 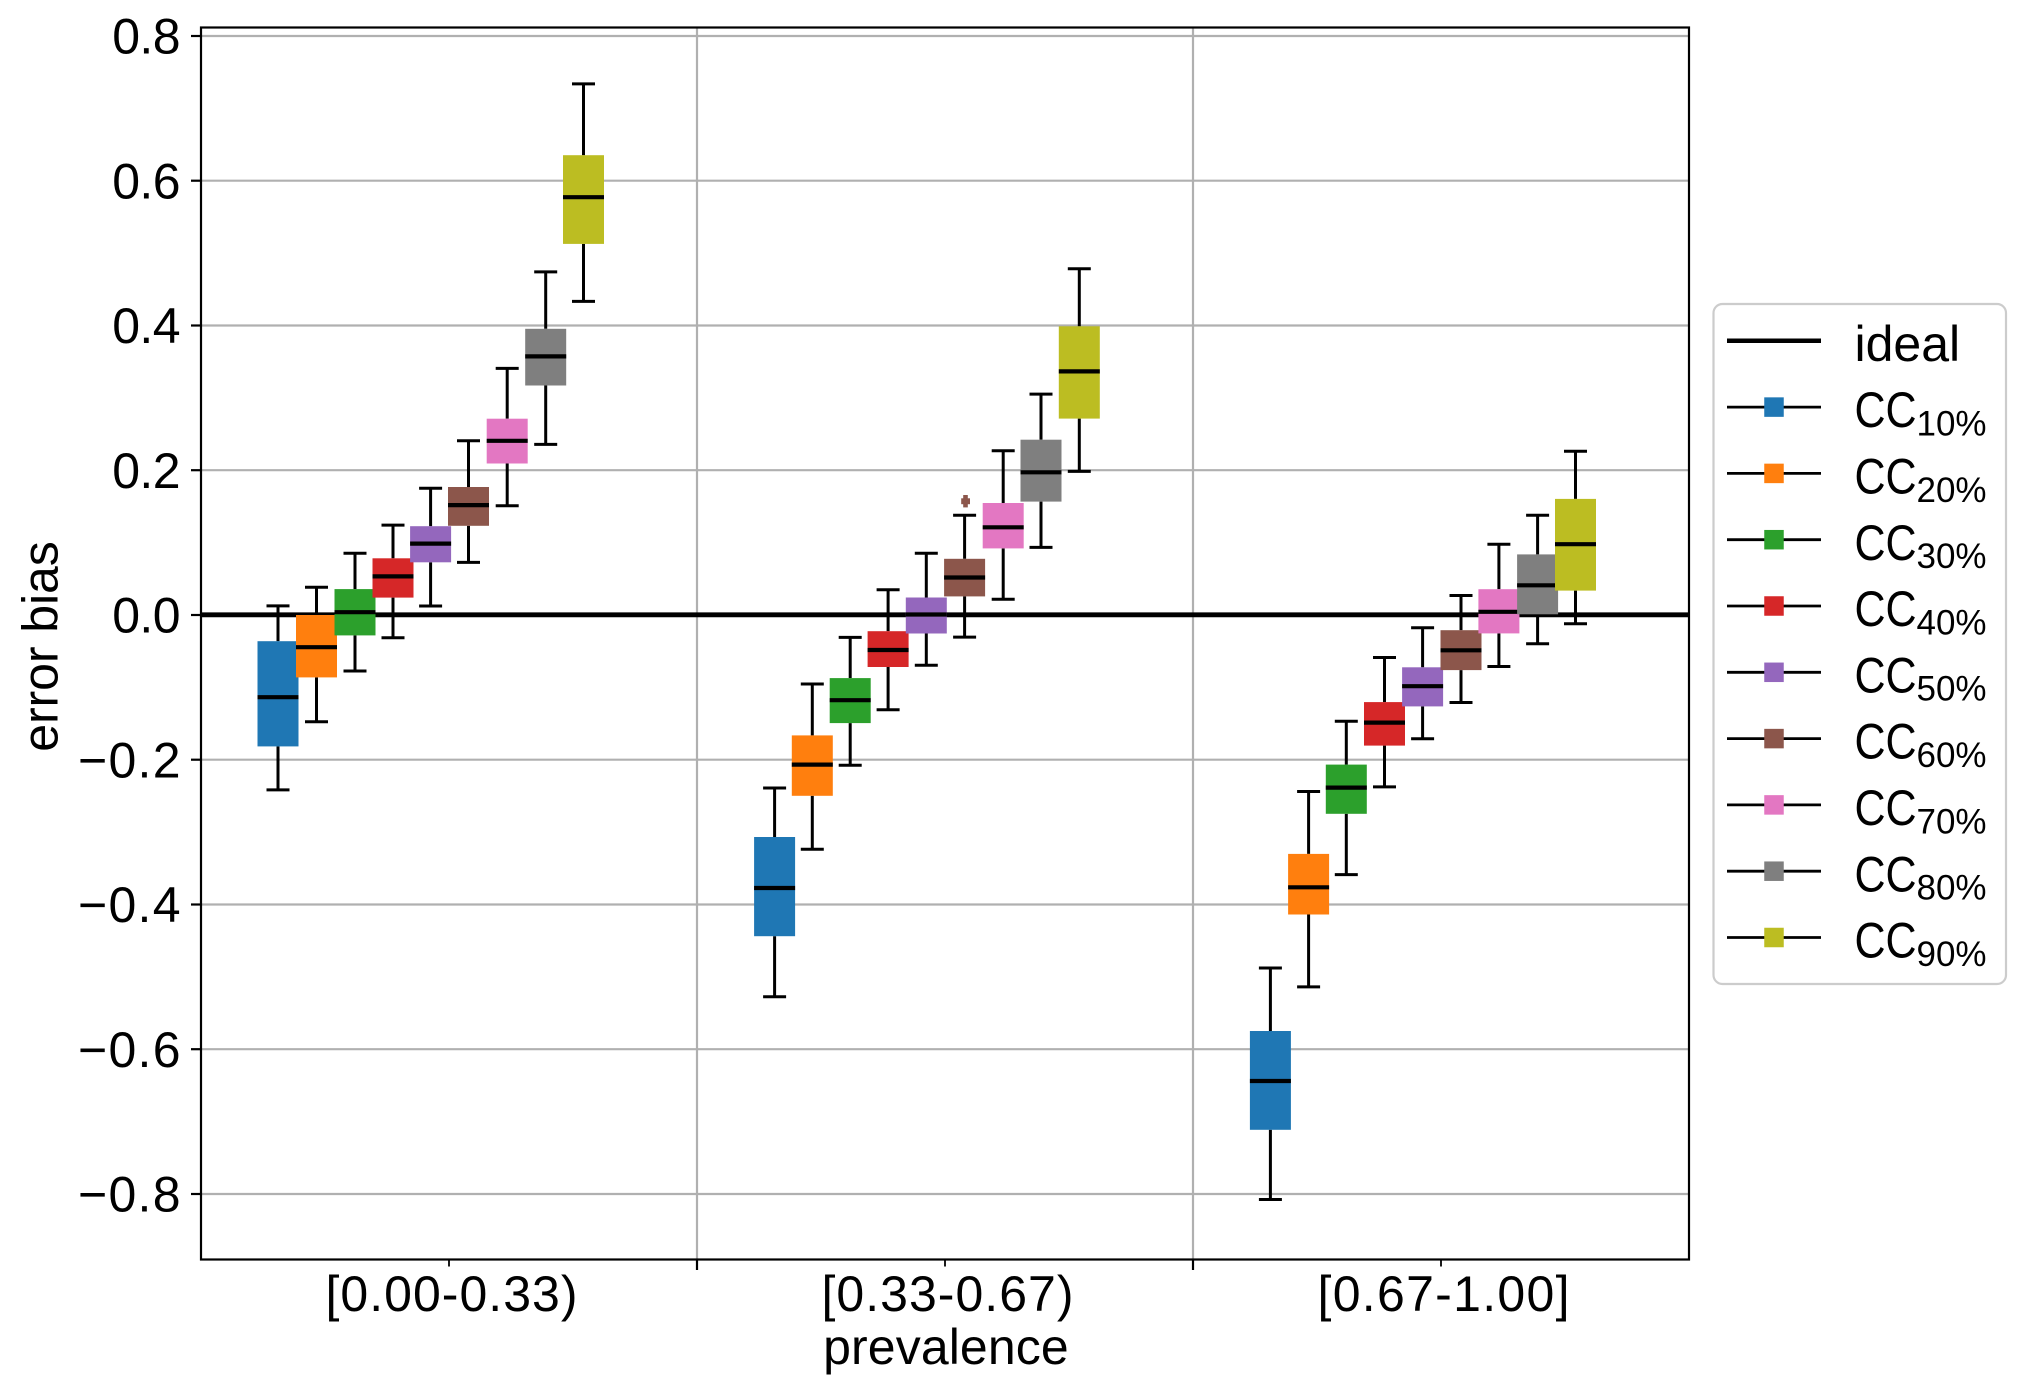 What do you see at coordinates (1952, 689) in the screenshot?
I see `svg-text: 50%` at bounding box center [1952, 689].